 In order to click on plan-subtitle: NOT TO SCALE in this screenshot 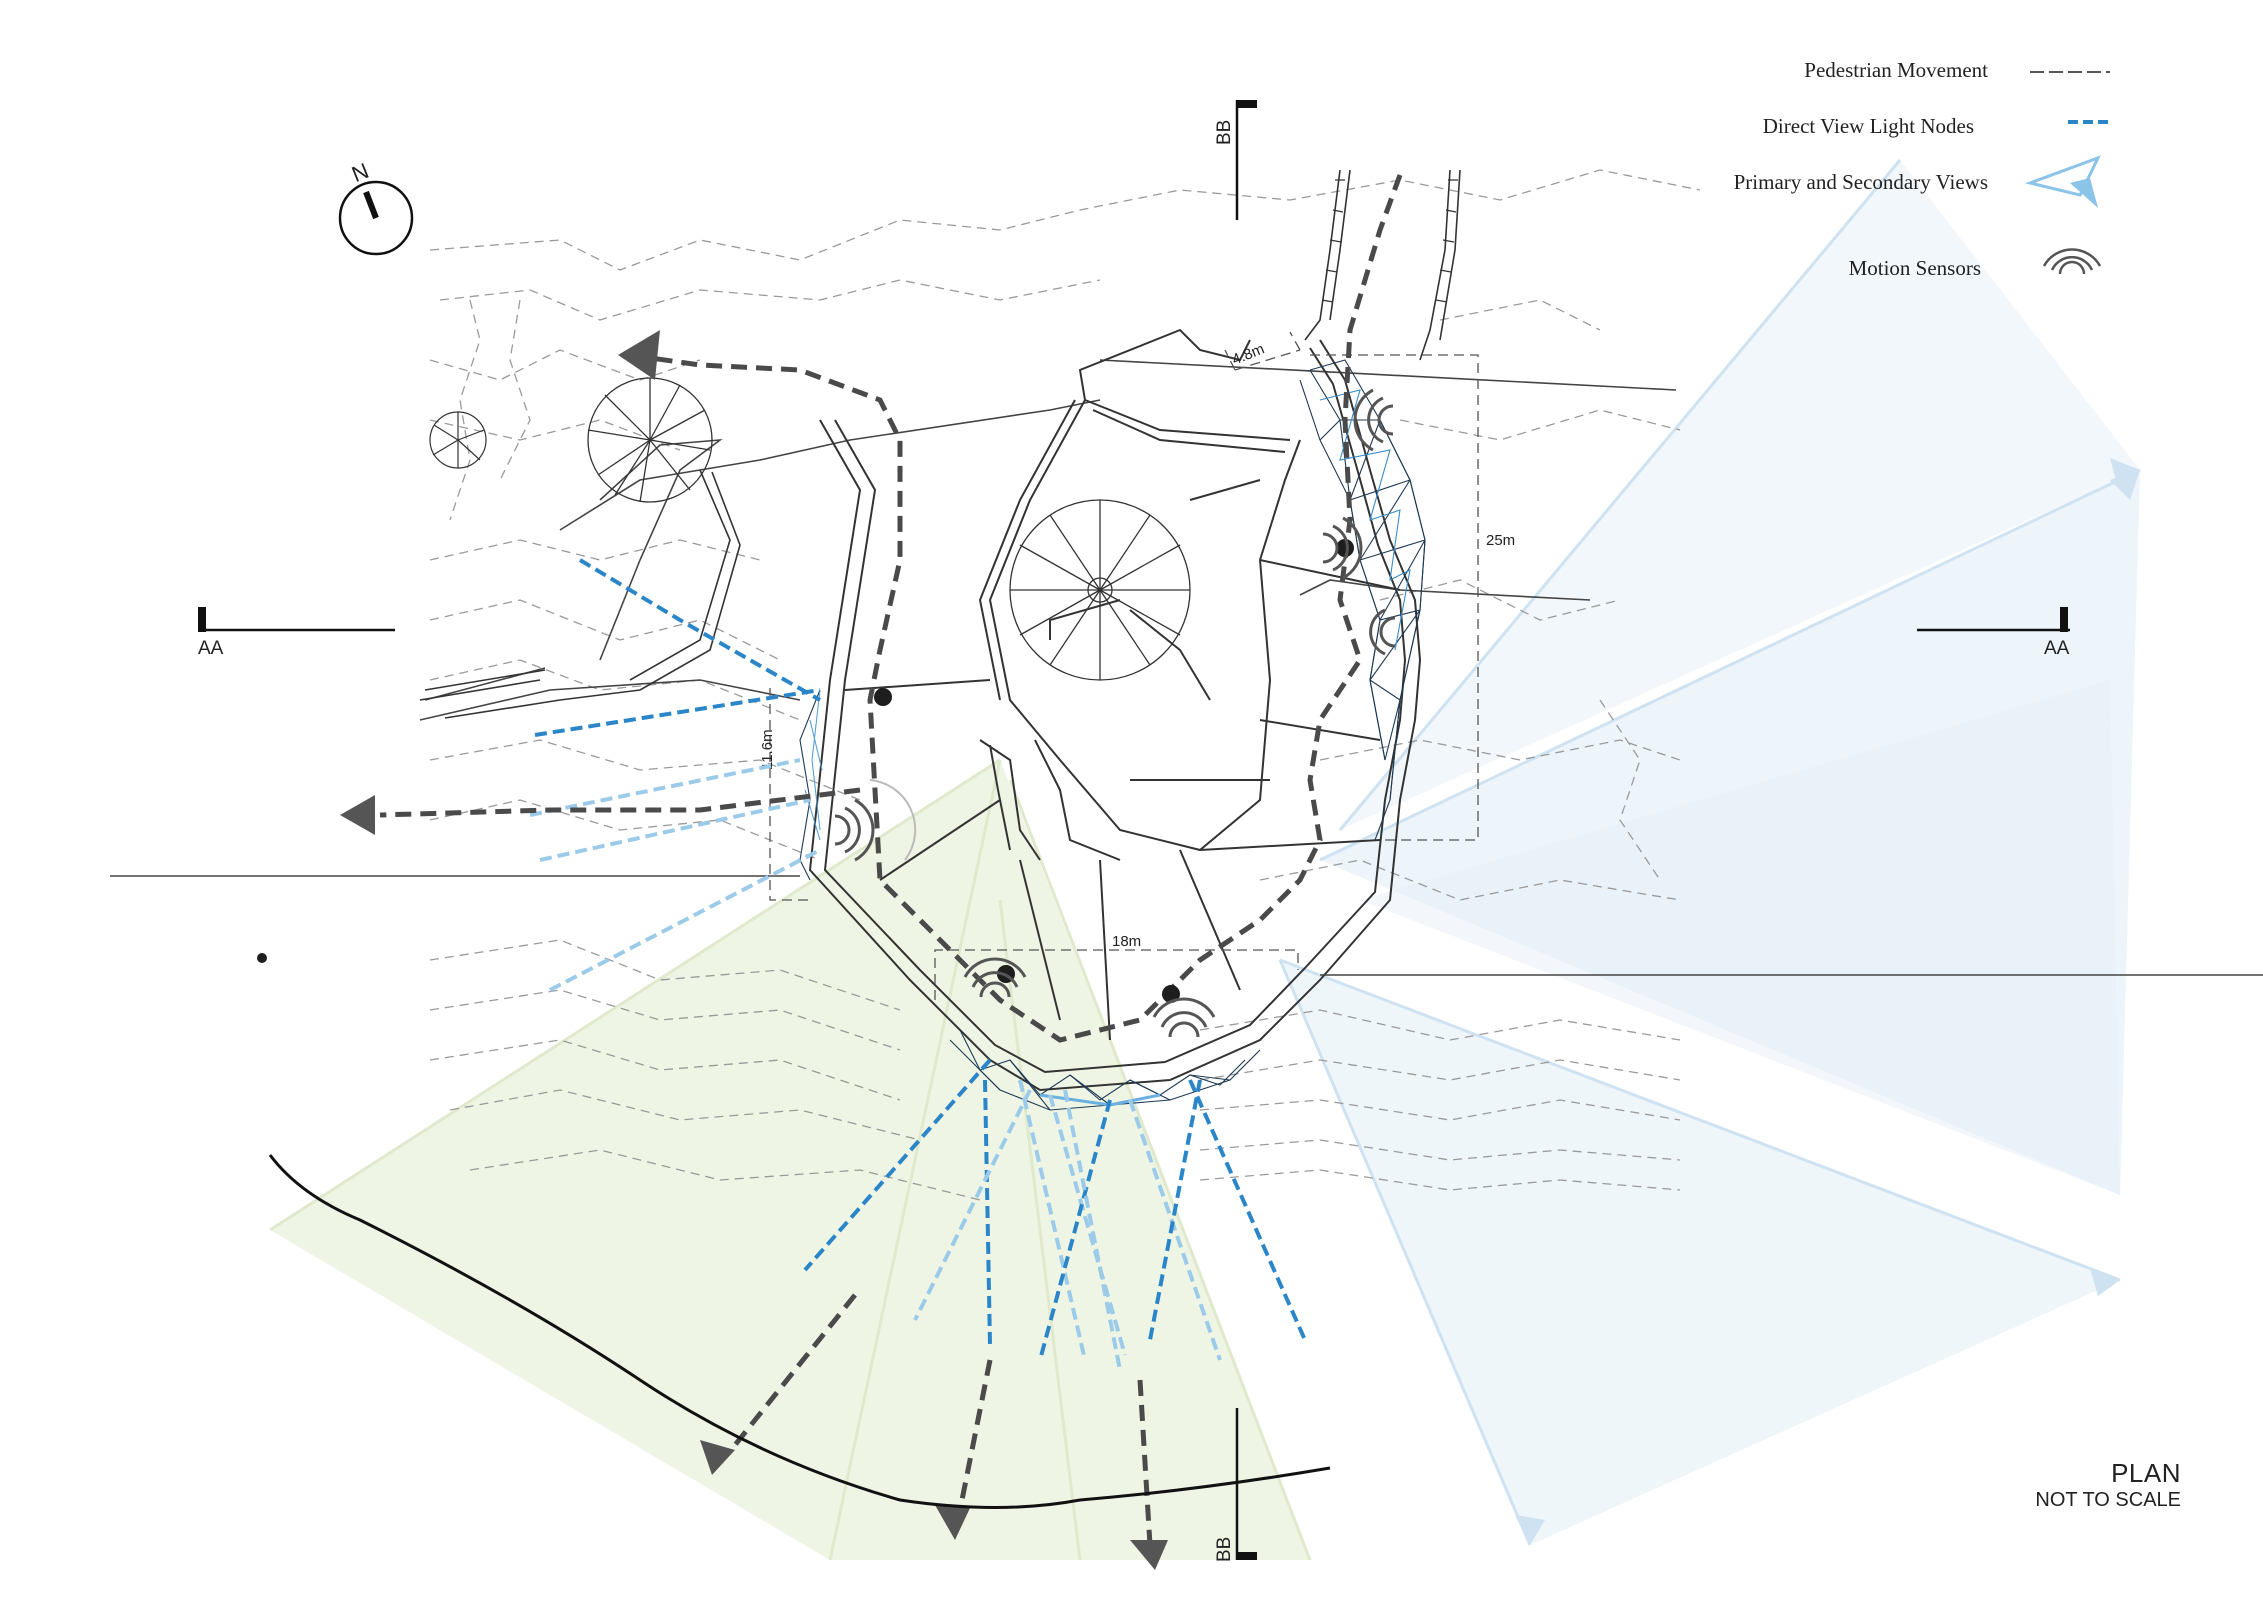, I will do `click(2108, 1500)`.